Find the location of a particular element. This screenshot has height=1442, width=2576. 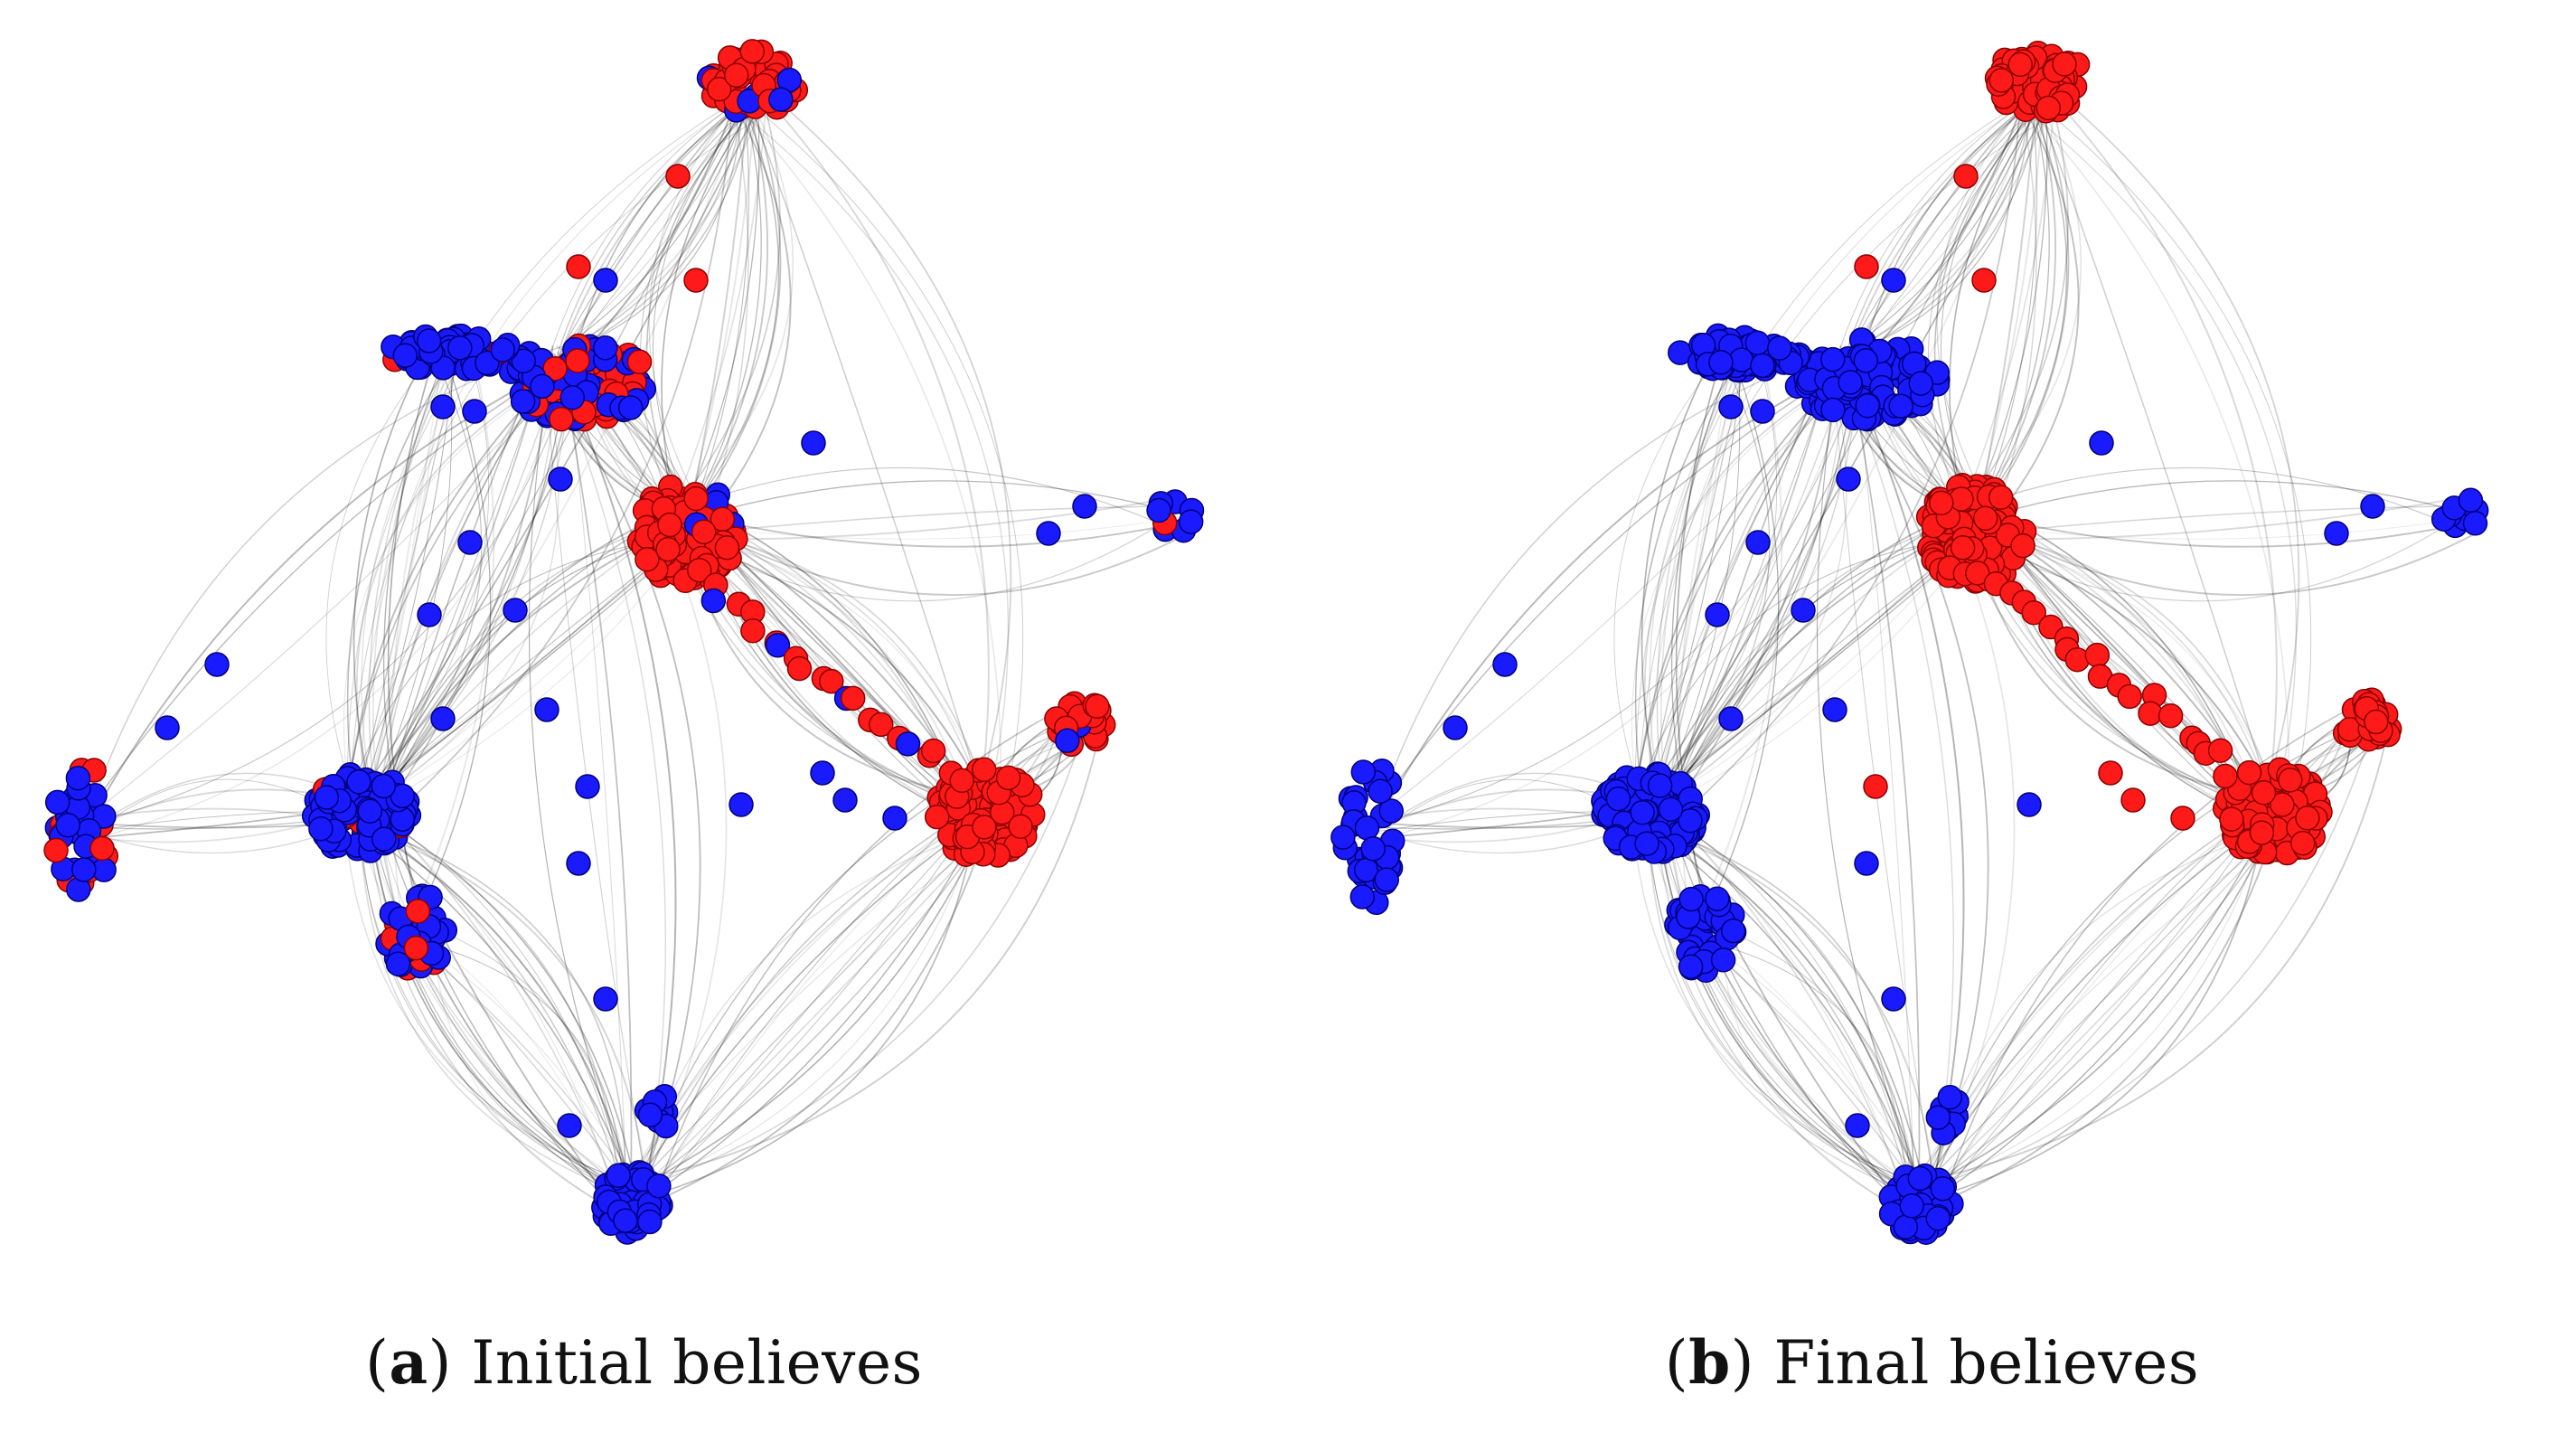

caption-b-letter: b is located at coordinates (1709, 1362).